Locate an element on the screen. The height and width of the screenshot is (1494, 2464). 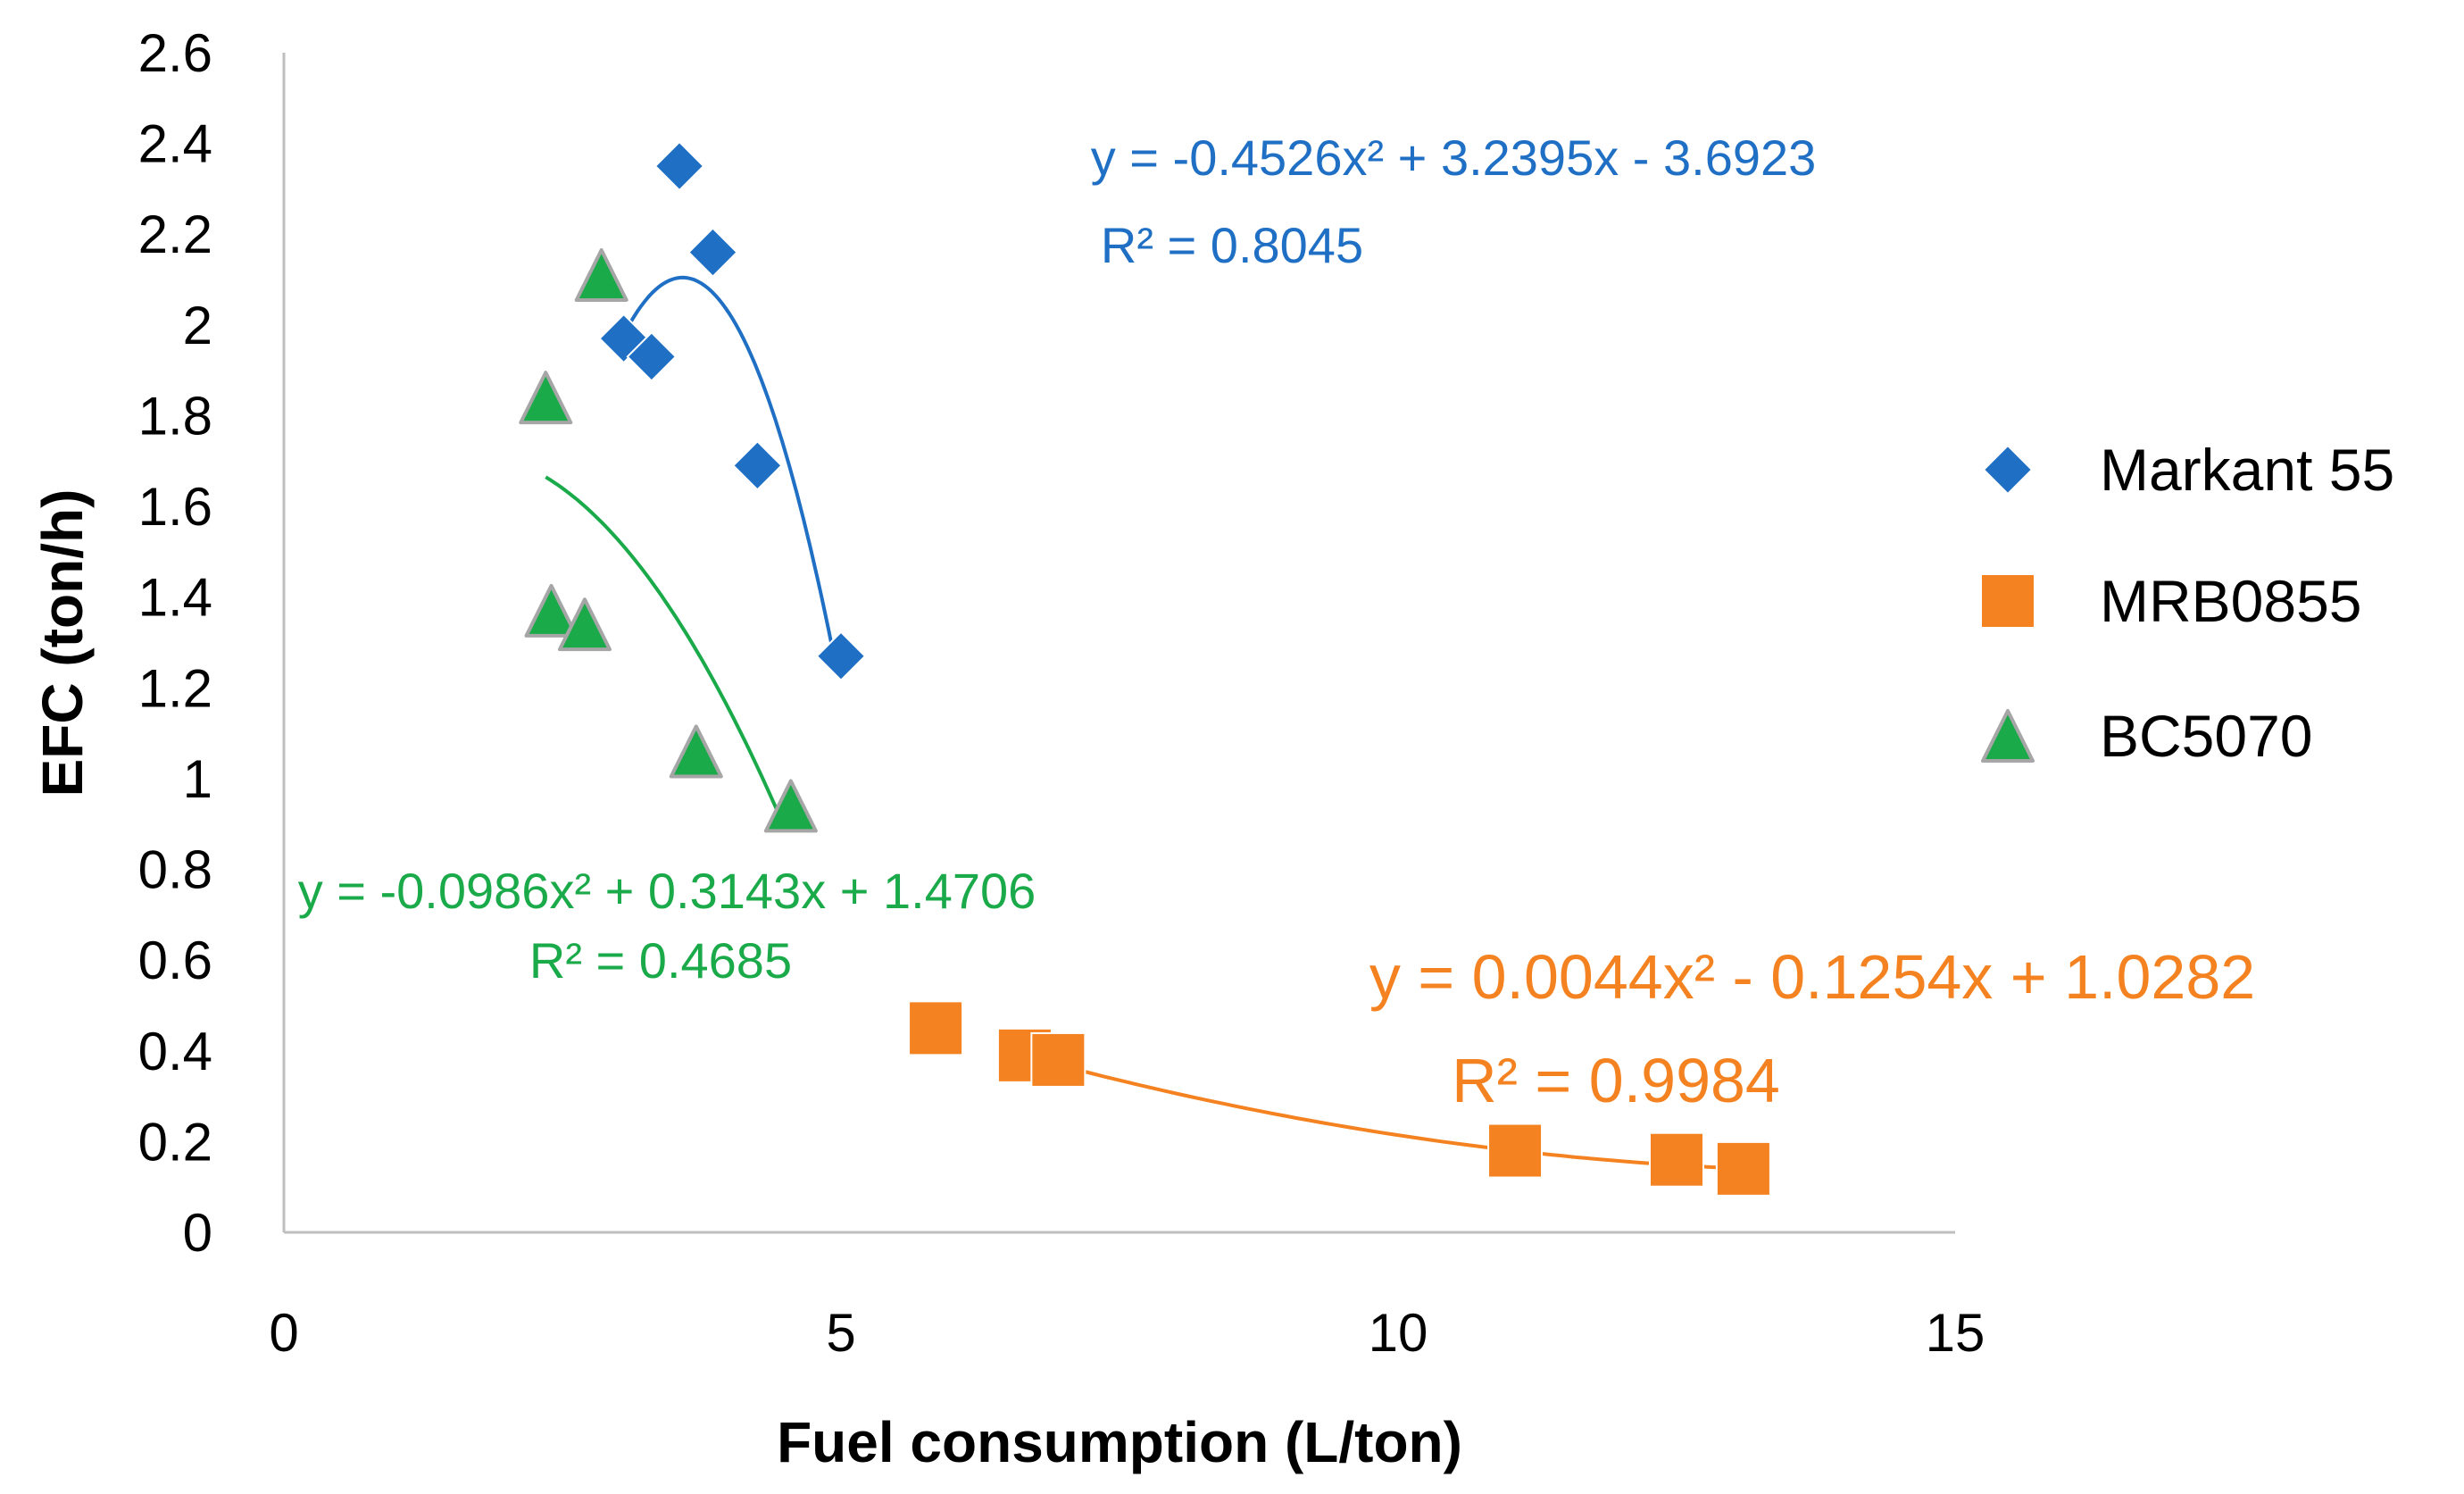
y-tick-label: 0.6 is located at coordinates (175, 960).